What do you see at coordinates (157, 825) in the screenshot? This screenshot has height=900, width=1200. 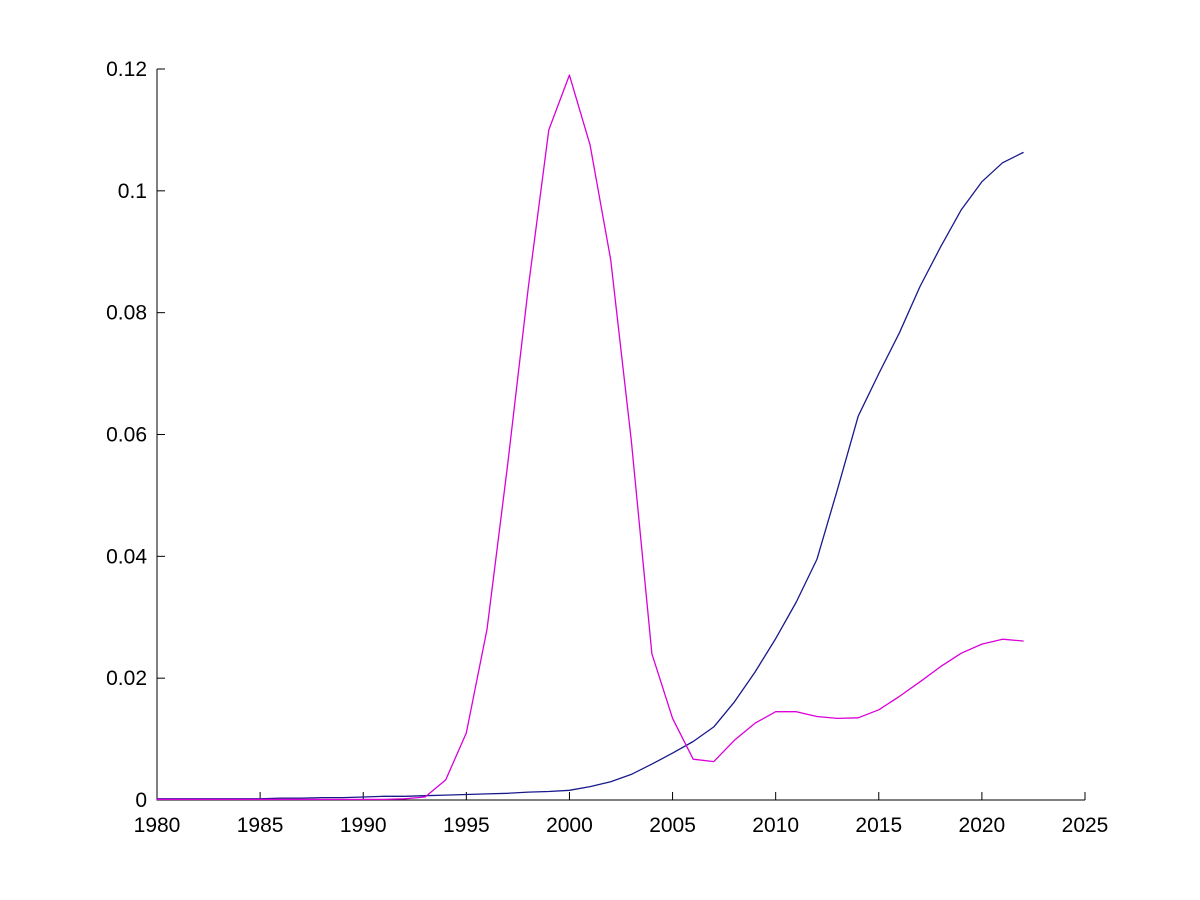 I see `x-axis-tick-label: 1980` at bounding box center [157, 825].